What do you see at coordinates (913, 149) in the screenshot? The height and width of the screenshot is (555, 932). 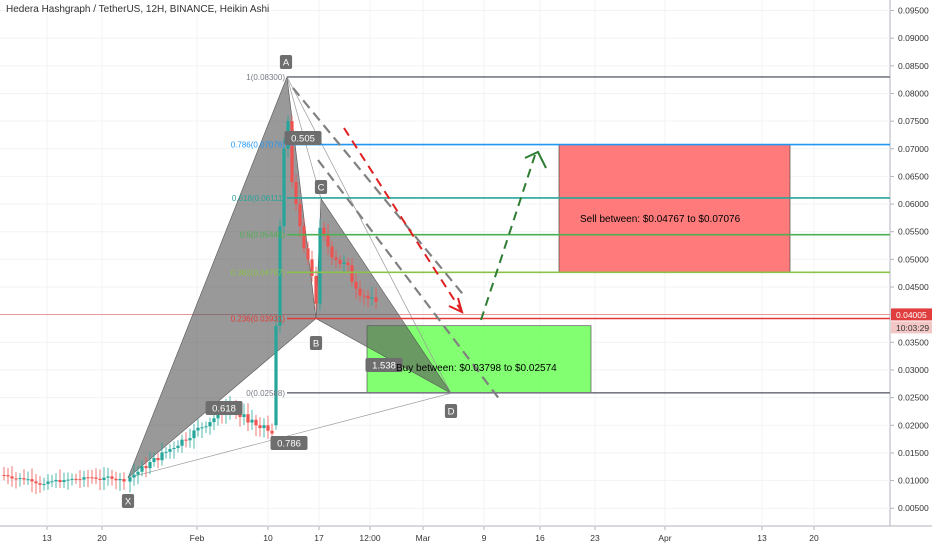 I see `price-tick-label: 0.07000` at bounding box center [913, 149].